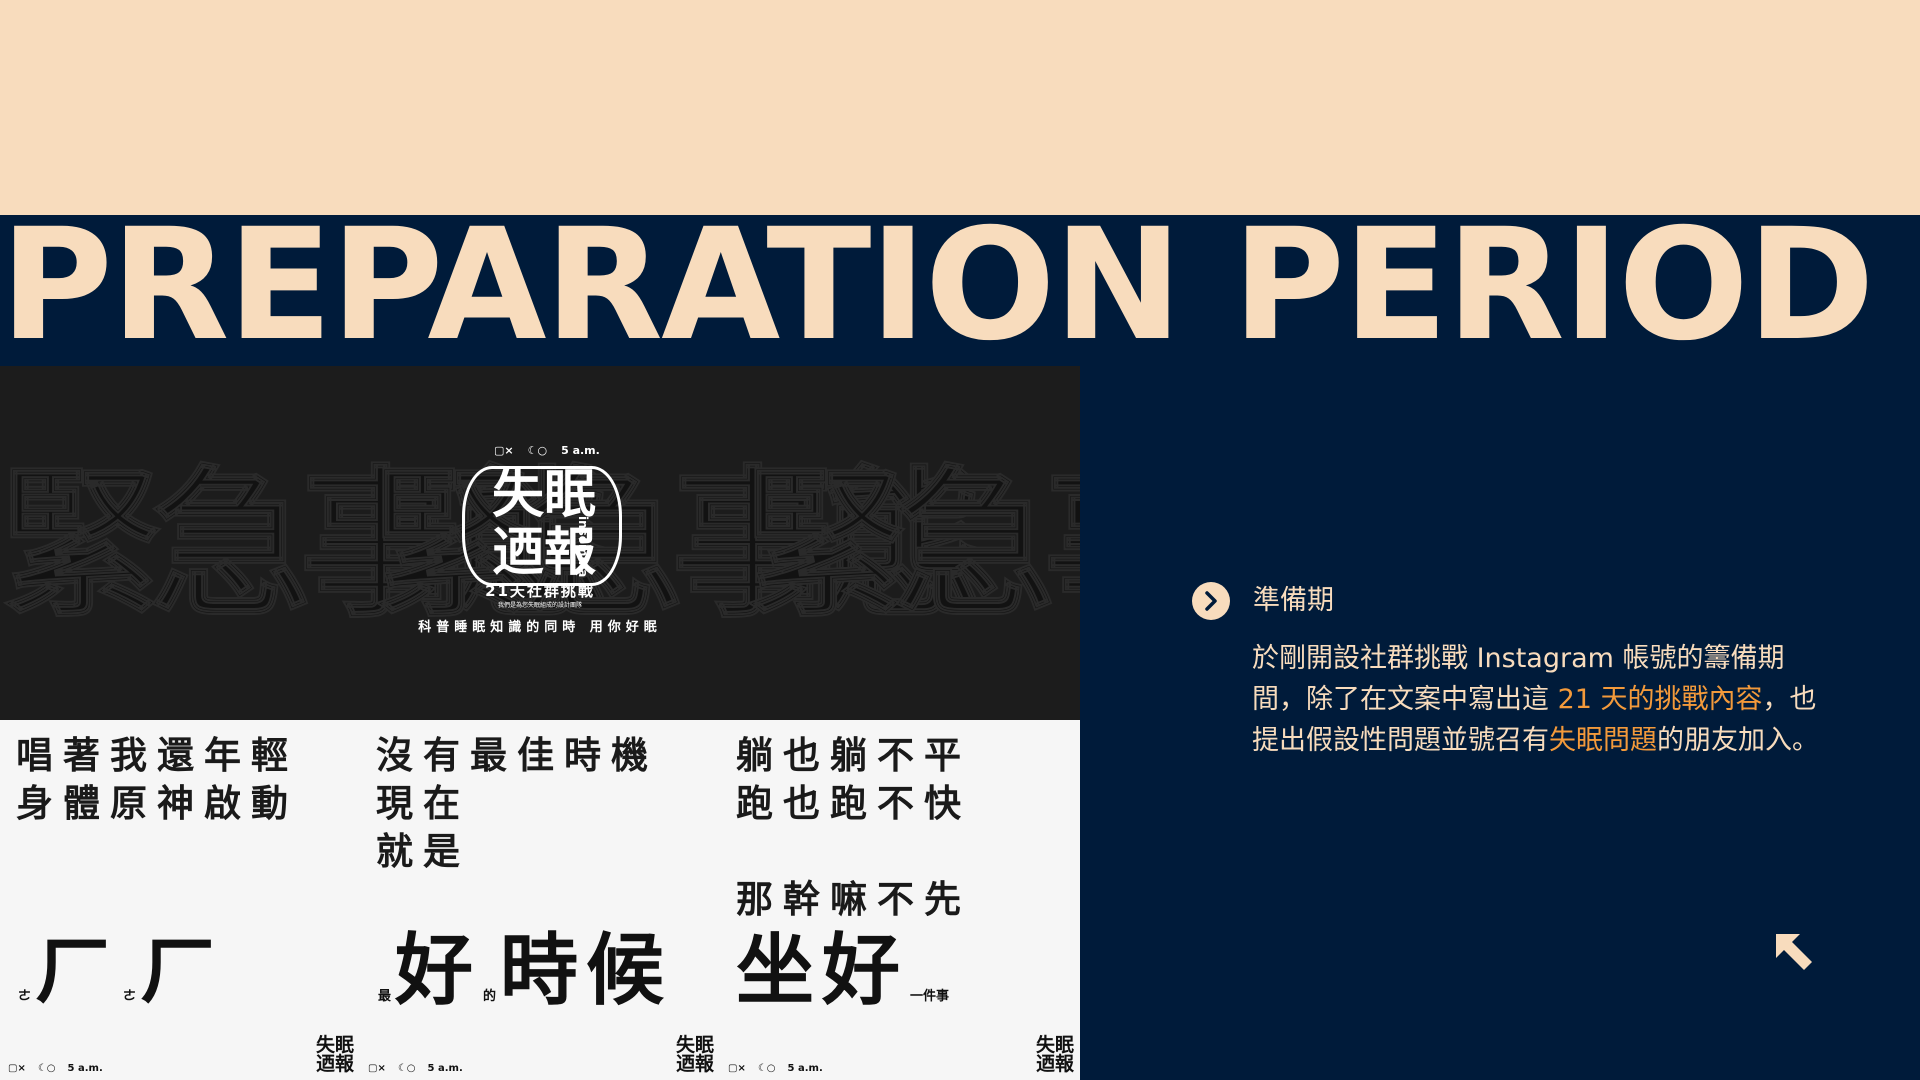  I want to click on post-line, so click(853, 852).